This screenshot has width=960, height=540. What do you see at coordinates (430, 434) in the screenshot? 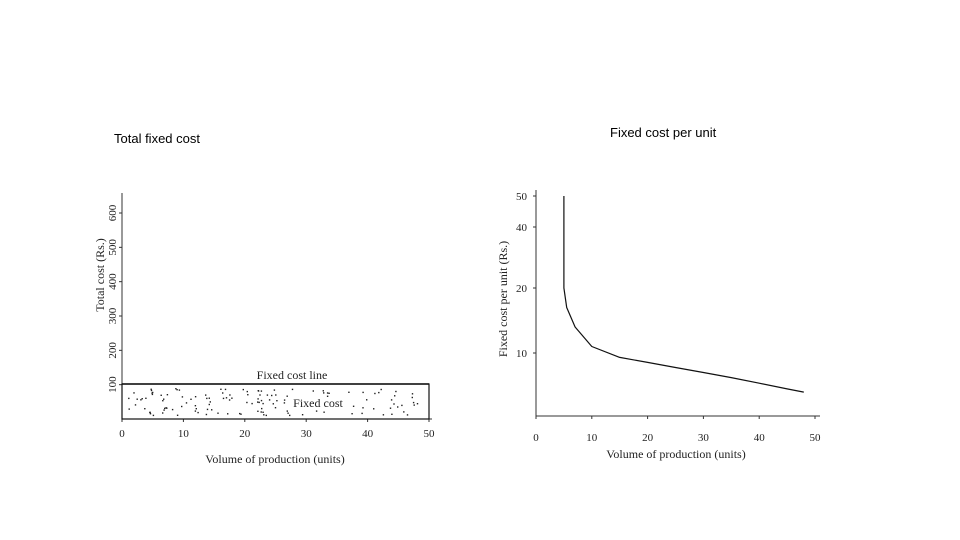
I see `left-x-tick-label: 50` at bounding box center [430, 434].